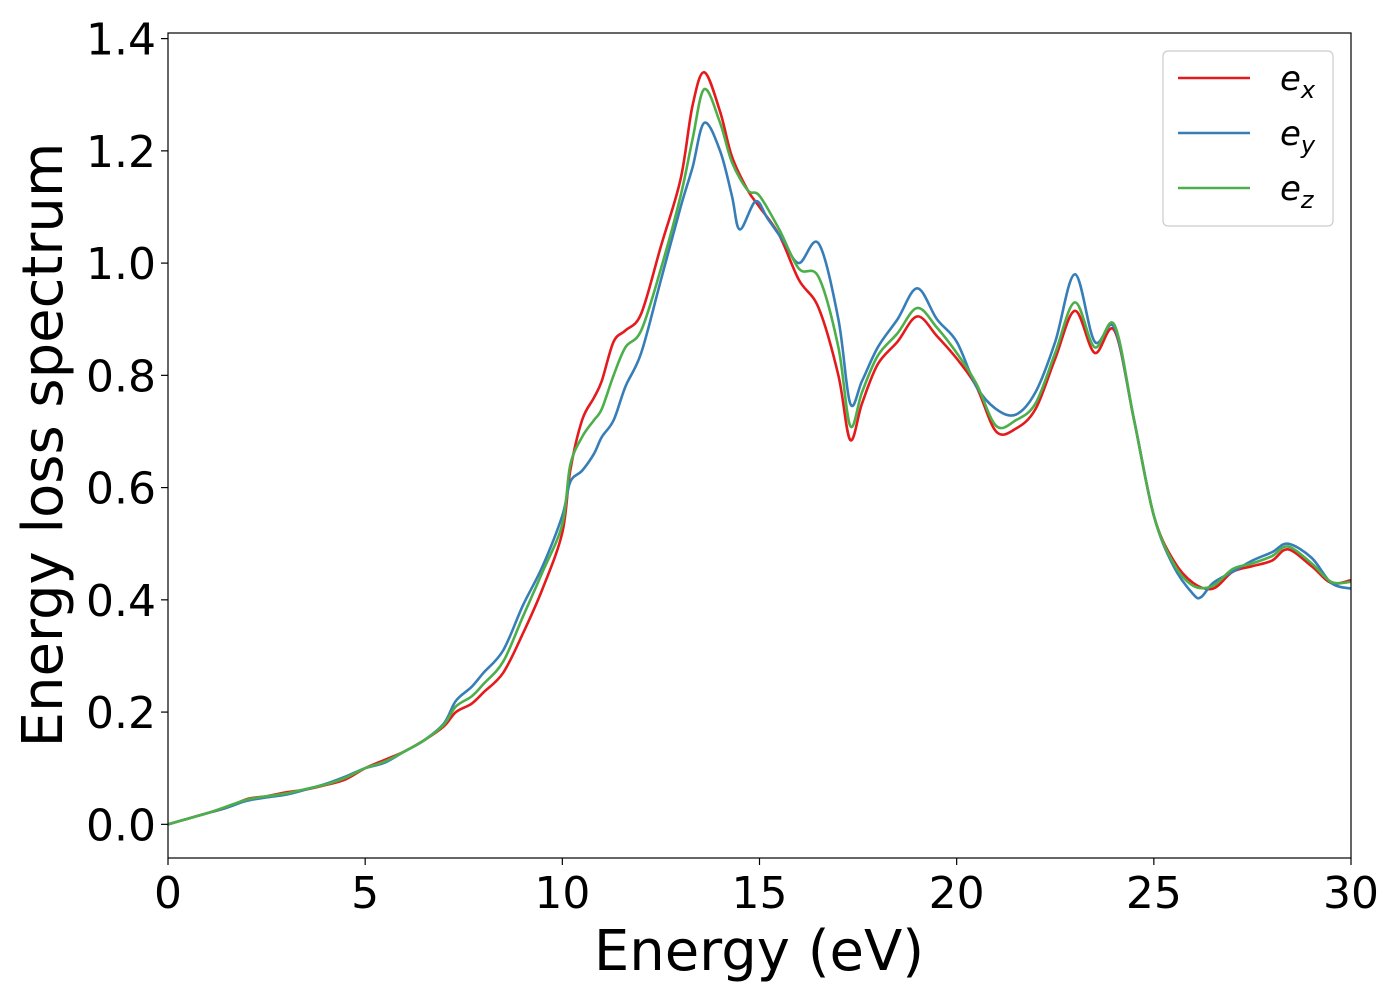 Image resolution: width=1400 pixels, height=1000 pixels. I want to click on x-tick-label: 15, so click(760, 893).